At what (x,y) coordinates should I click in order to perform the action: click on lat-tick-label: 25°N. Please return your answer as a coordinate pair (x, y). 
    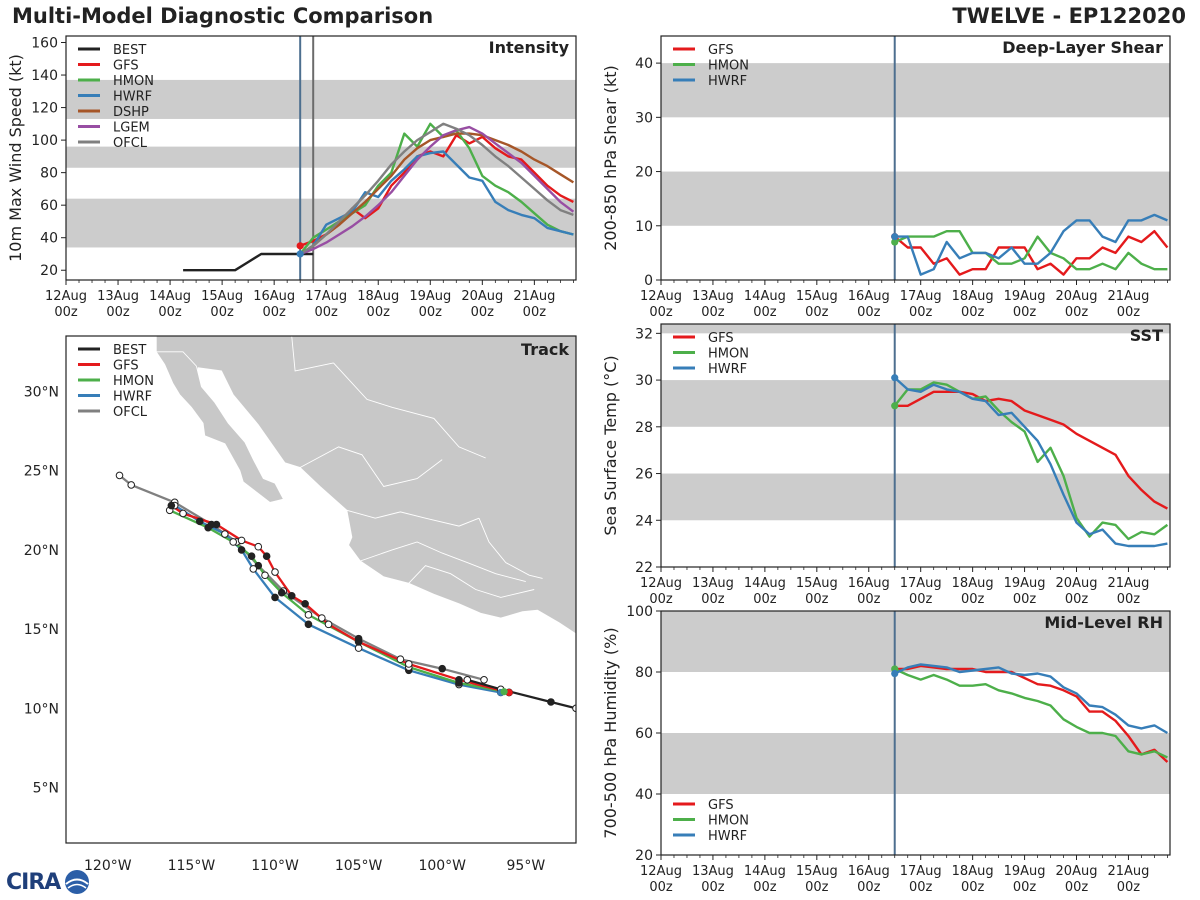
    Looking at the image, I should click on (41, 472).